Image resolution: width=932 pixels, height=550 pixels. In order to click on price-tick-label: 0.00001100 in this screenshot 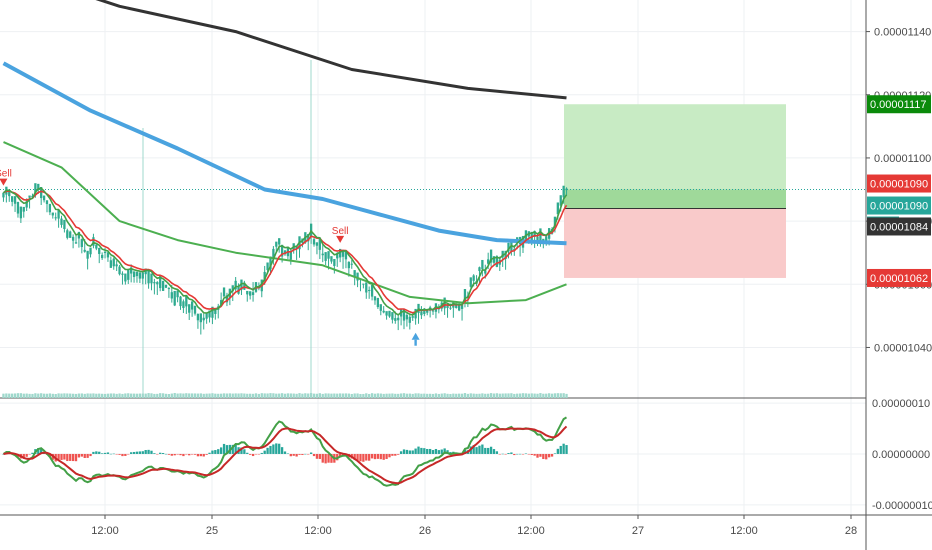, I will do `click(902, 159)`.